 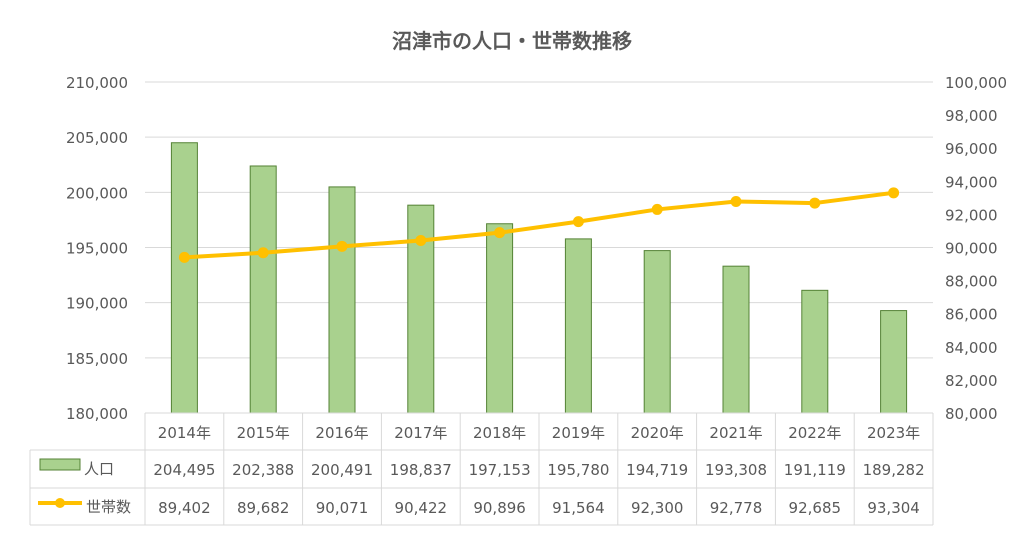 I want to click on y-right-tick-label: 86,000, so click(x=971, y=315).